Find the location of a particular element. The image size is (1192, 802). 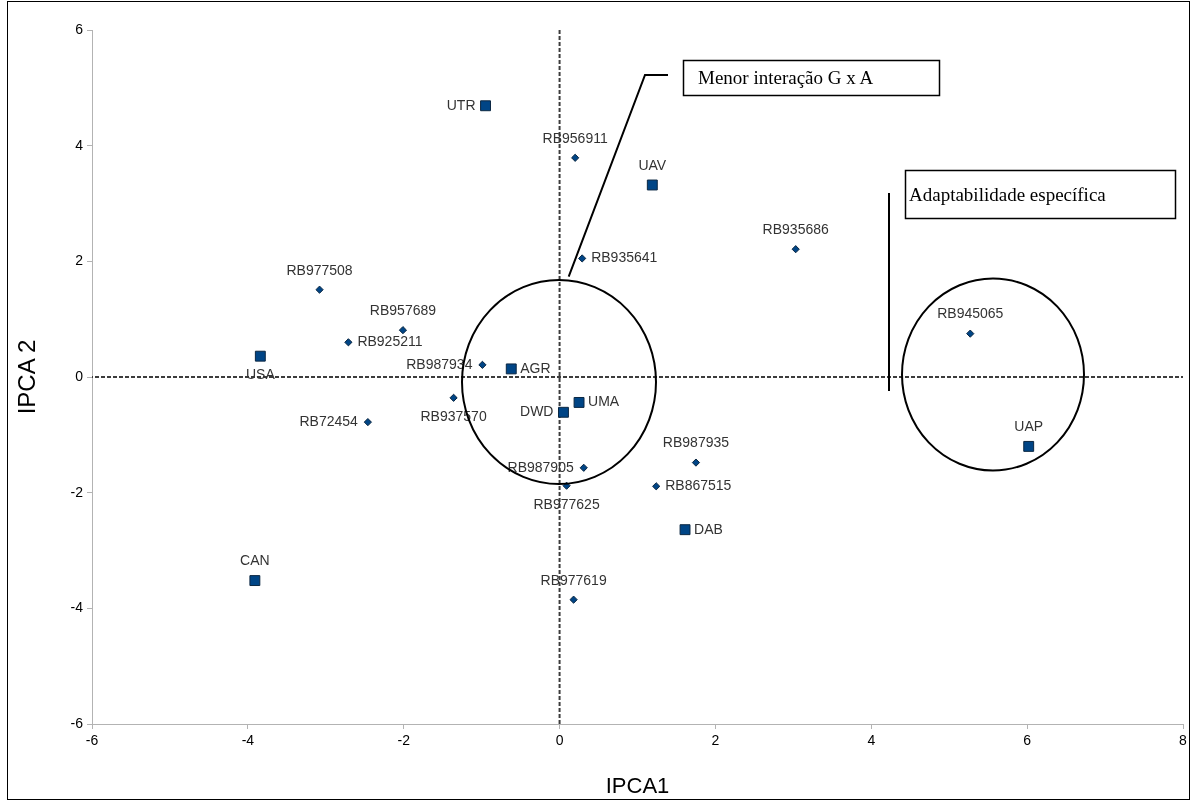

x-tick-label: -2 is located at coordinates (404, 740).